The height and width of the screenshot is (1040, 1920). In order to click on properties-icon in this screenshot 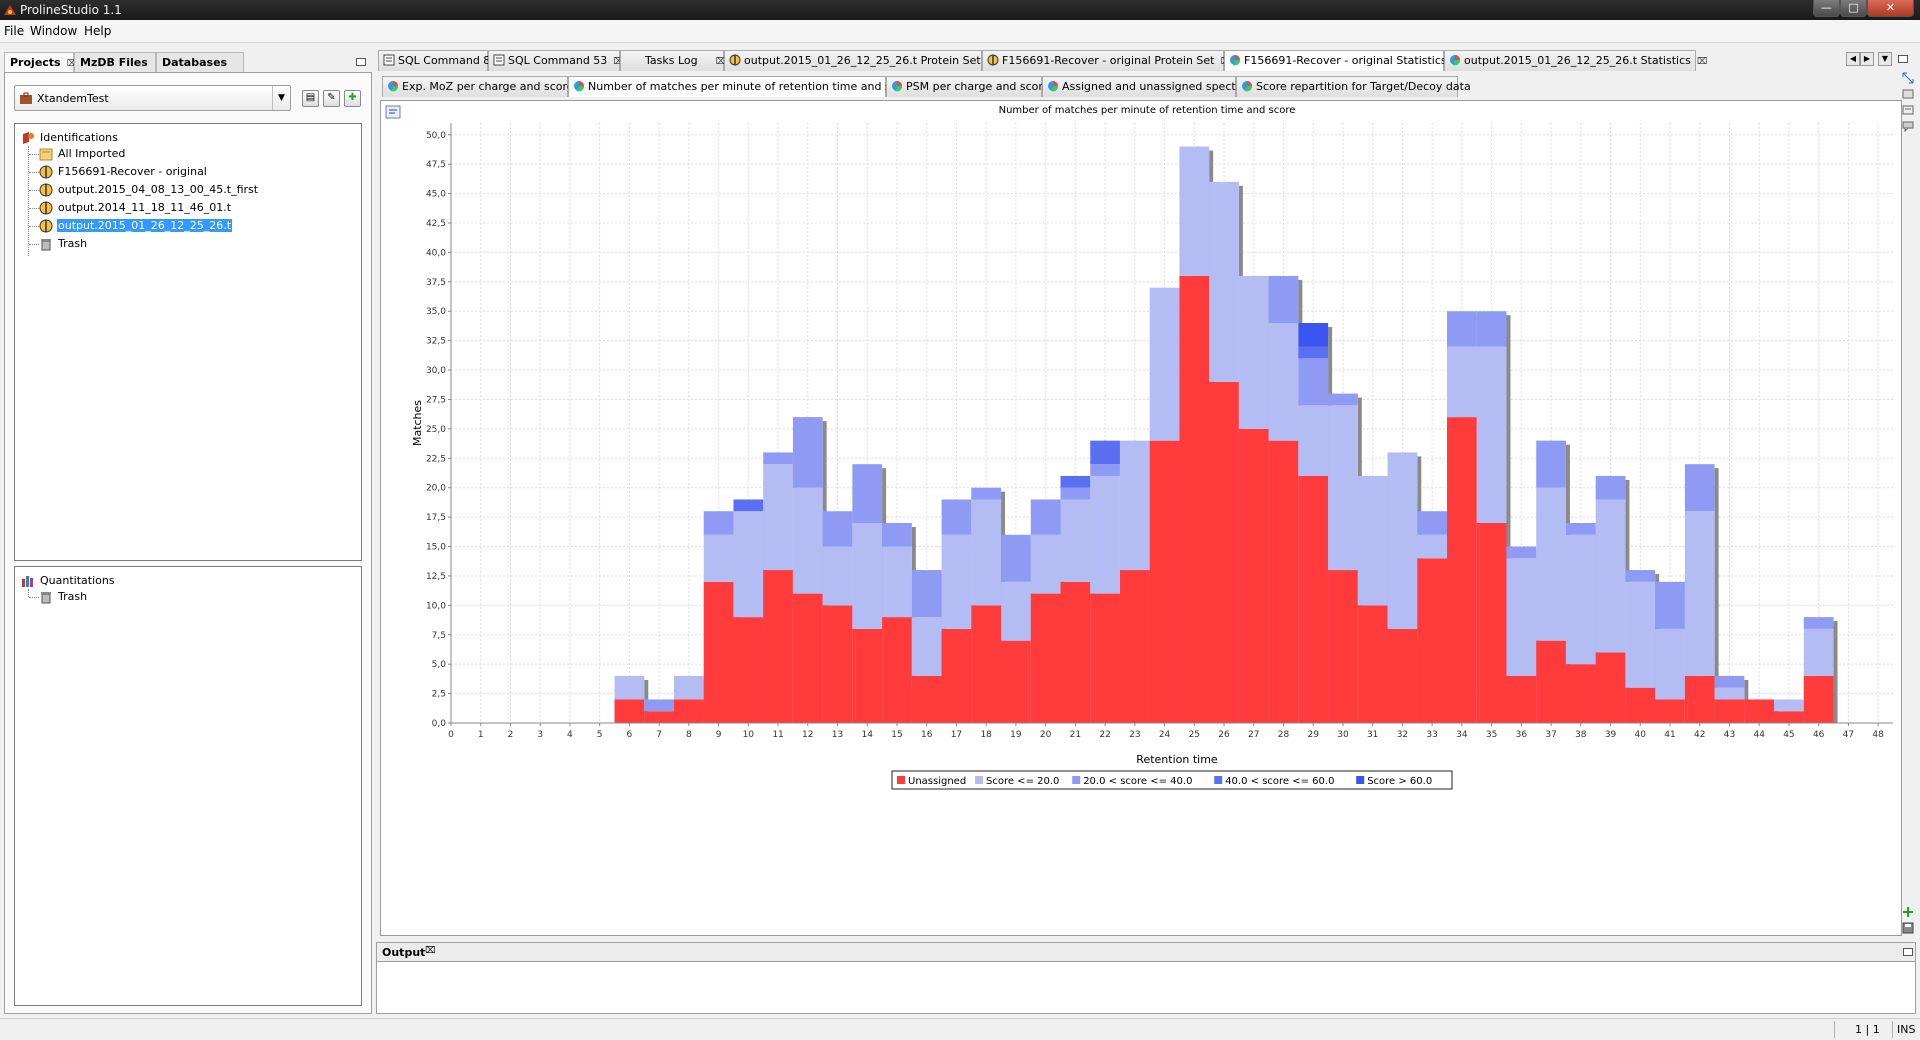, I will do `click(1908, 94)`.